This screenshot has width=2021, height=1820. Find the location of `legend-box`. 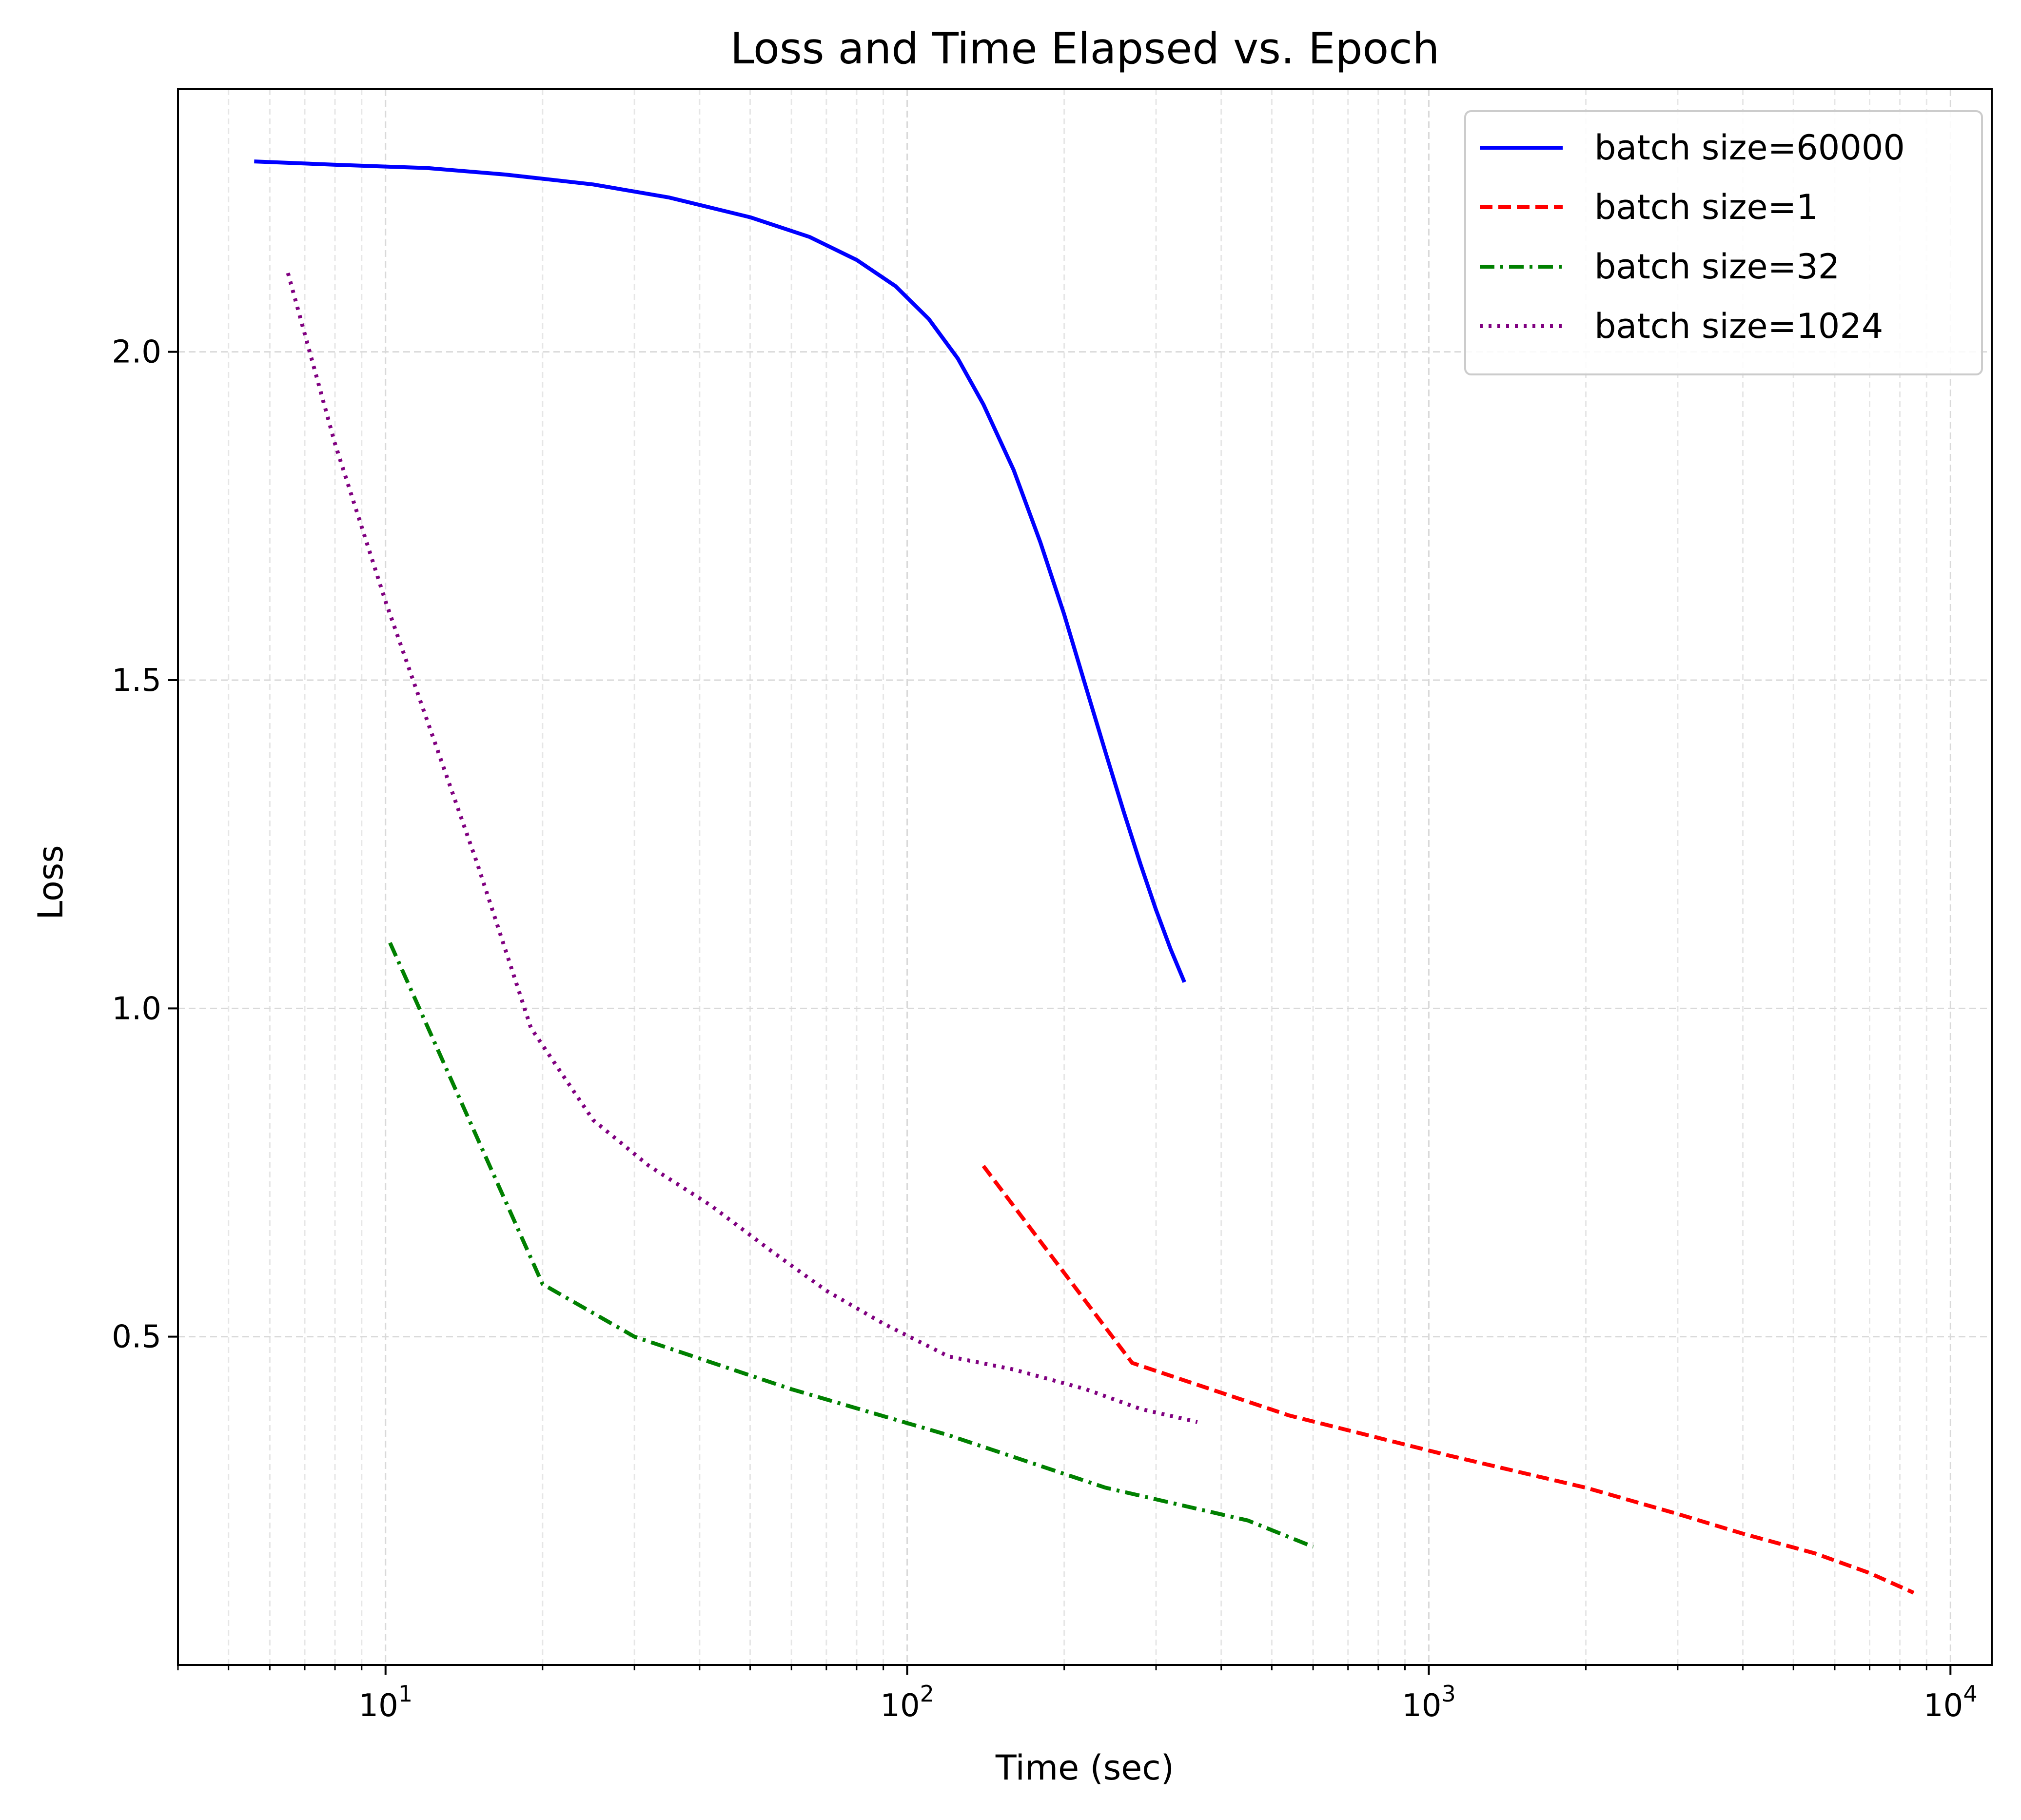

legend-box is located at coordinates (1723, 242).